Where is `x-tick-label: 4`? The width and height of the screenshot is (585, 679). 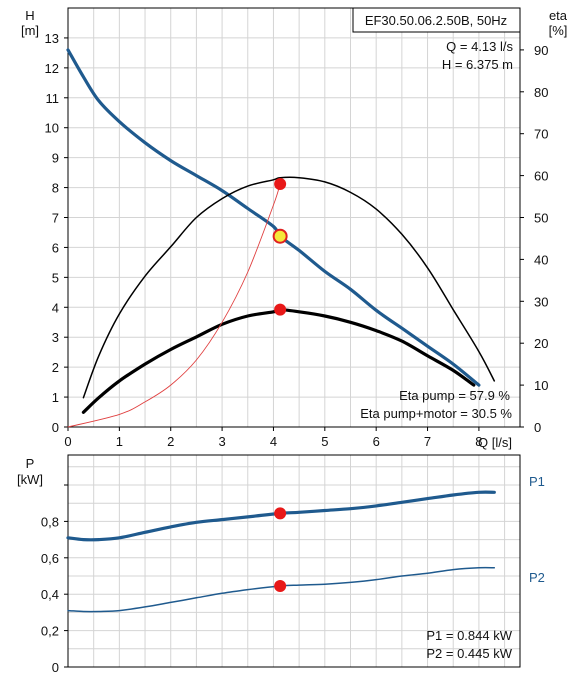
x-tick-label: 4 is located at coordinates (273, 441).